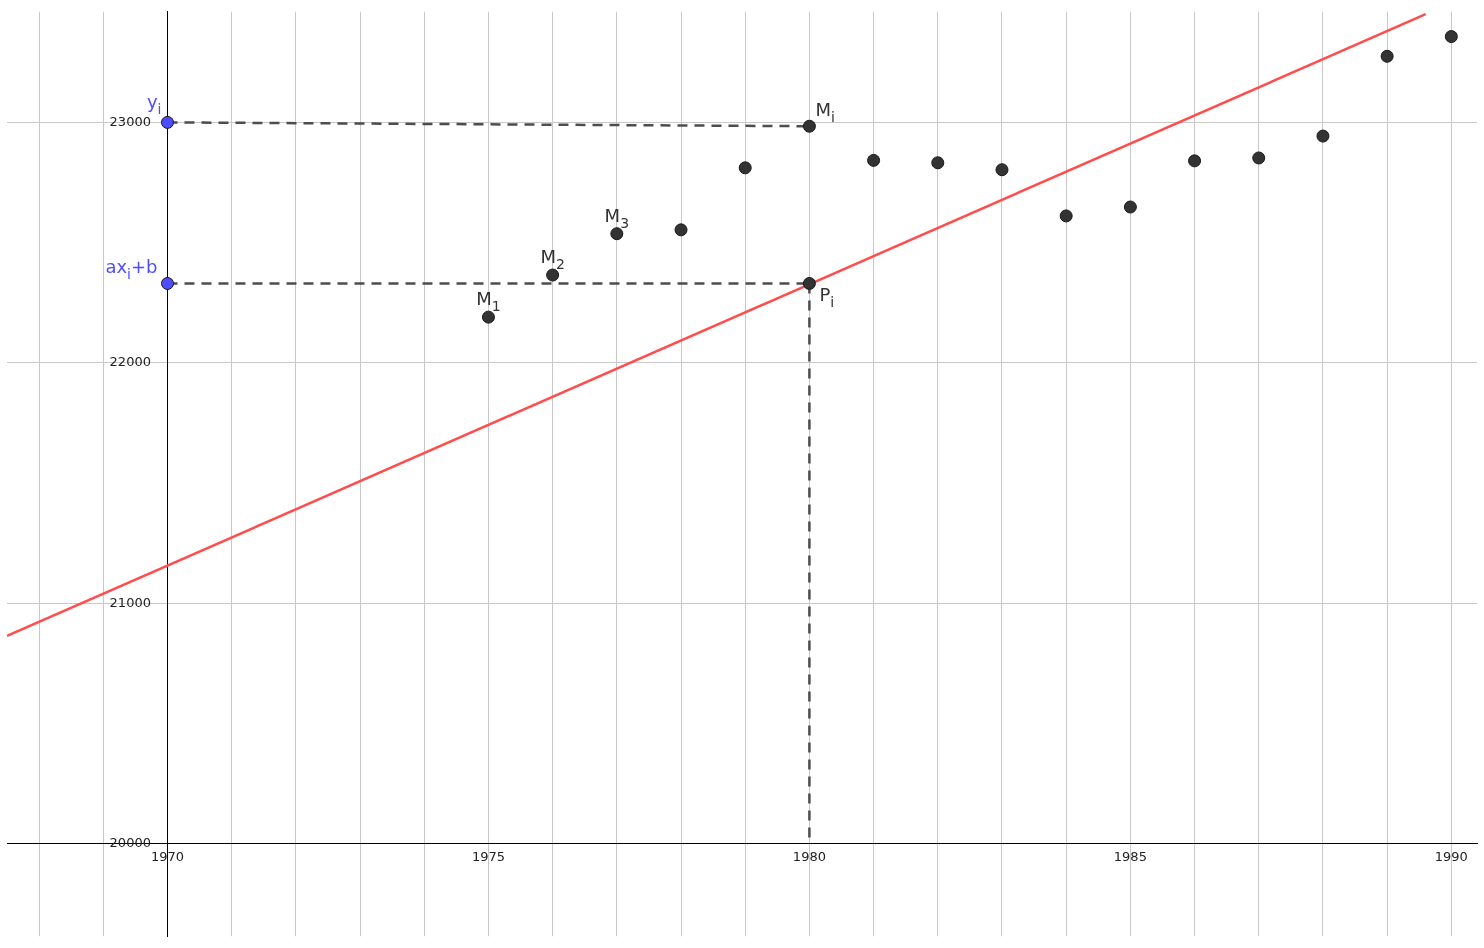  Describe the element at coordinates (138, 602) in the screenshot. I see `y-tick-label: 21000` at that location.